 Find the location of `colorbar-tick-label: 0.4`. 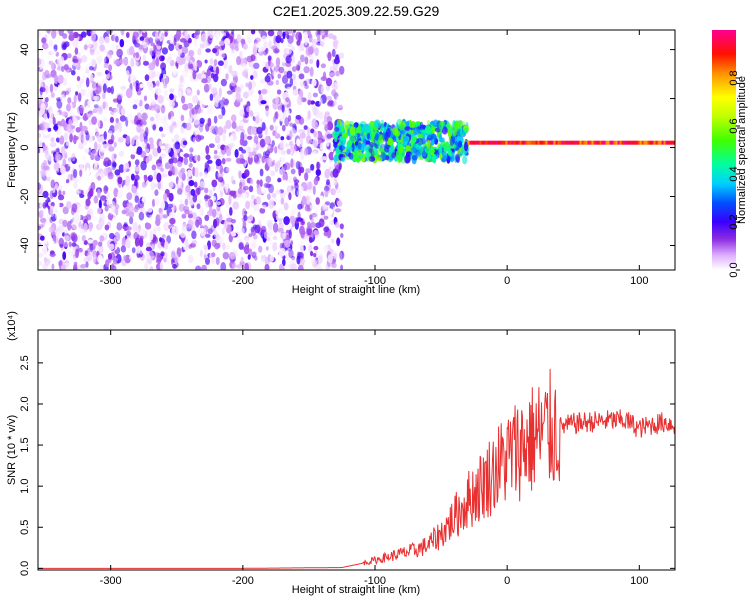

colorbar-tick-label: 0.4 is located at coordinates (734, 173).